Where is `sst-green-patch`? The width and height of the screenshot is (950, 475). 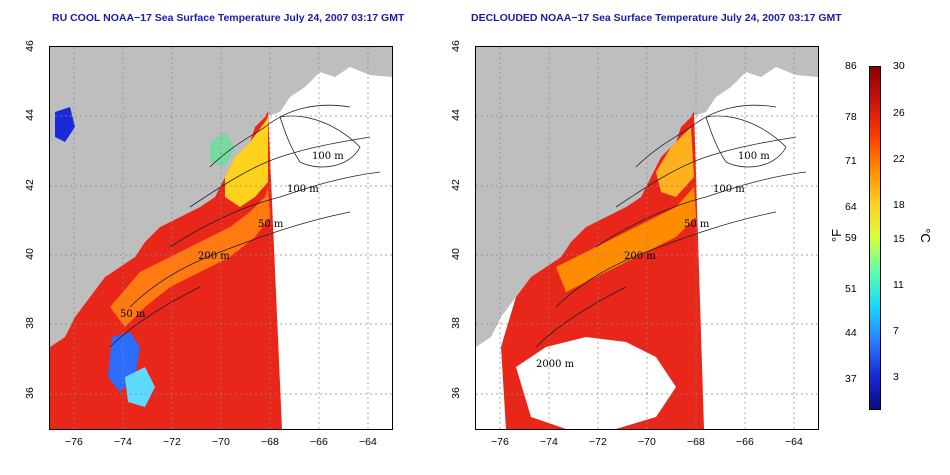 sst-green-patch is located at coordinates (222, 149).